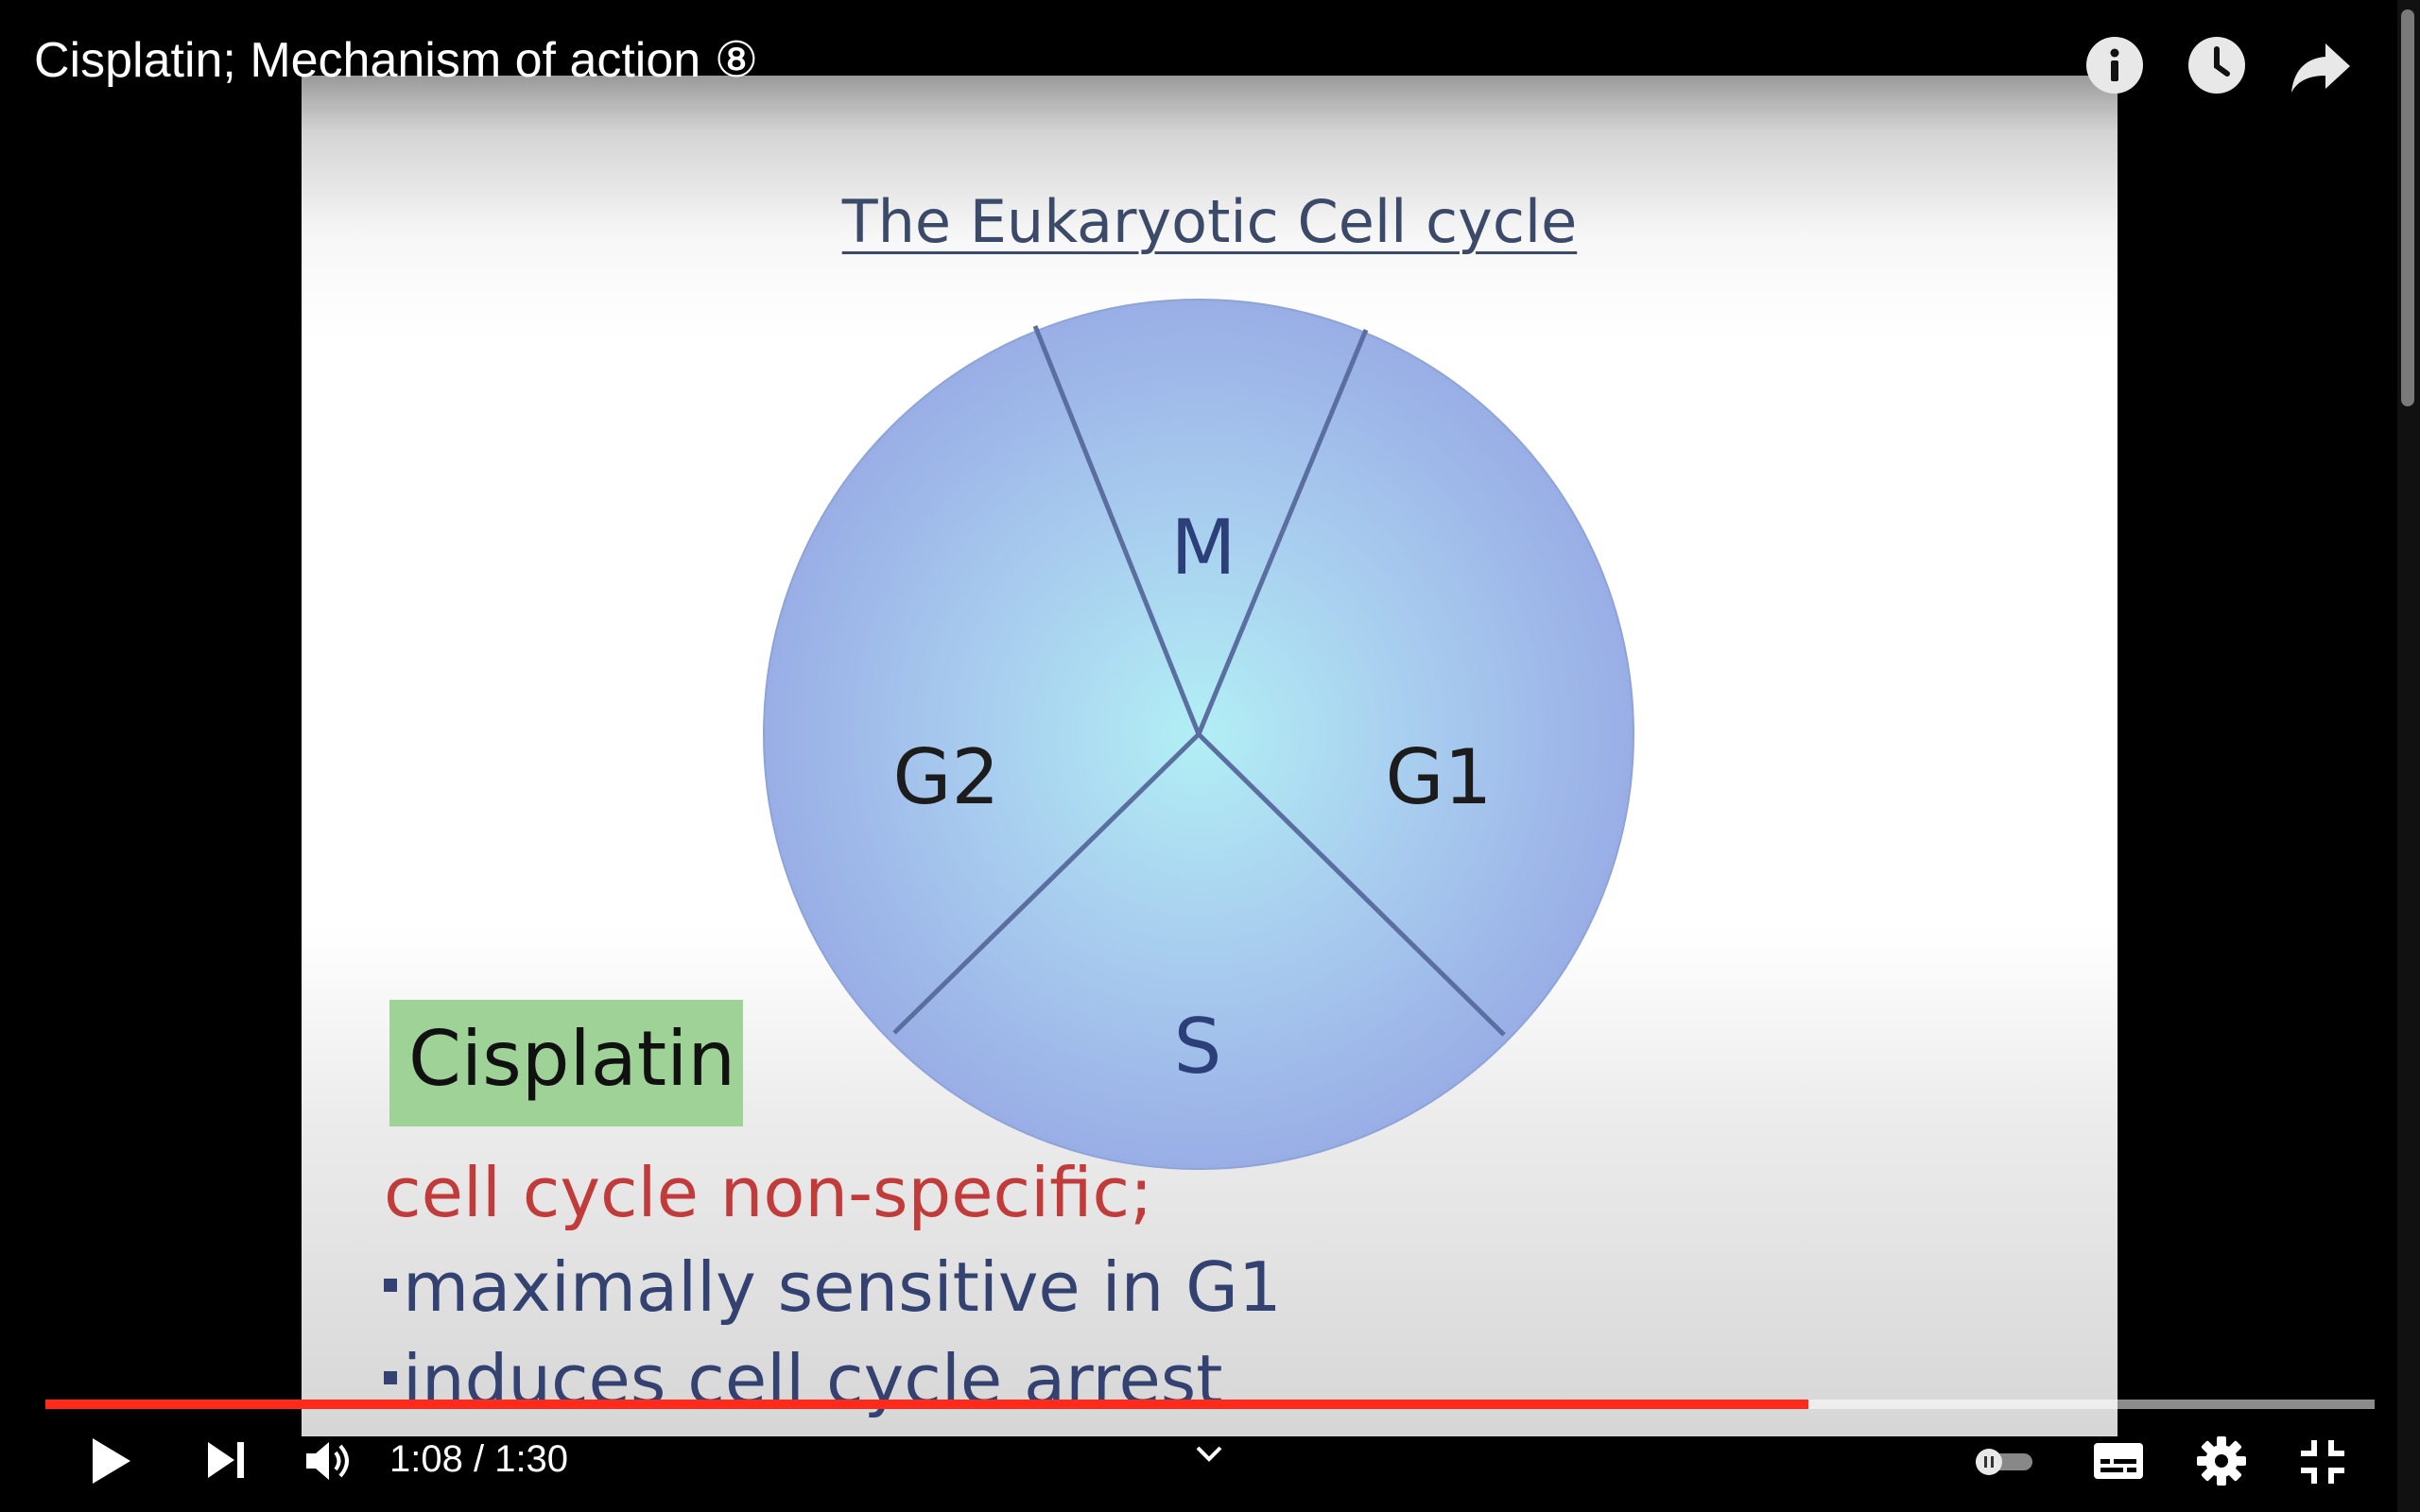 This screenshot has width=2420, height=1512. What do you see at coordinates (1209, 1455) in the screenshot?
I see `chevron-down-icon` at bounding box center [1209, 1455].